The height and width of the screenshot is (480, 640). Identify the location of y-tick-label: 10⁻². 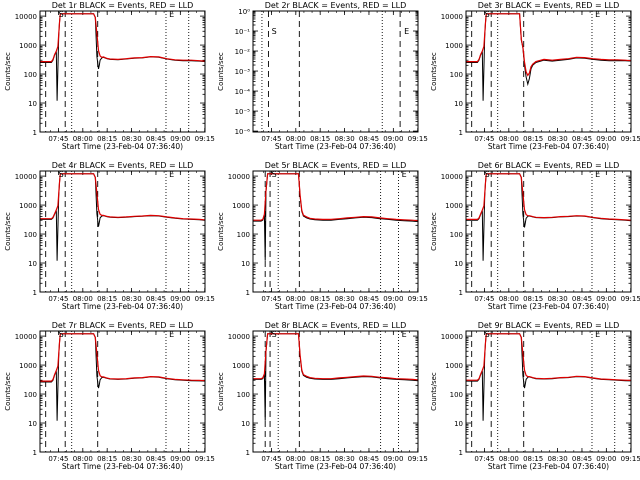
(243, 52).